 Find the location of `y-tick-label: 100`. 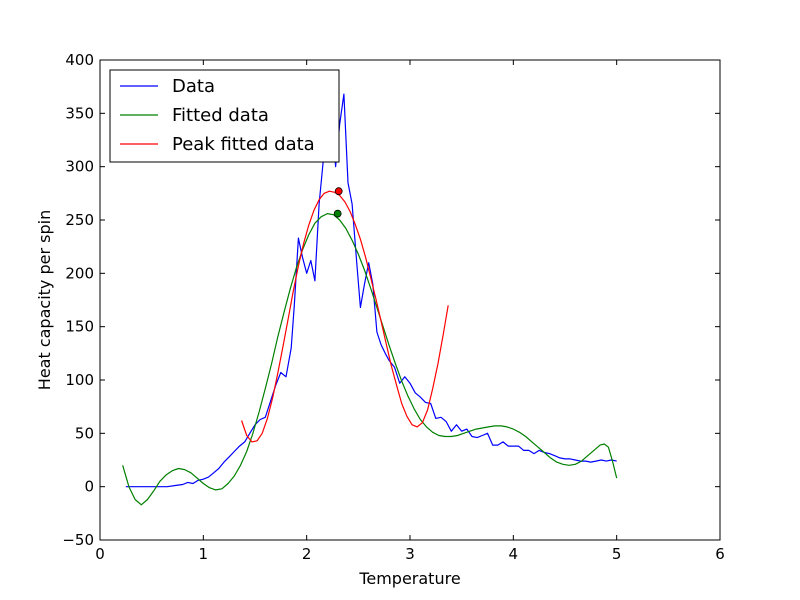

y-tick-label: 100 is located at coordinates (79, 380).